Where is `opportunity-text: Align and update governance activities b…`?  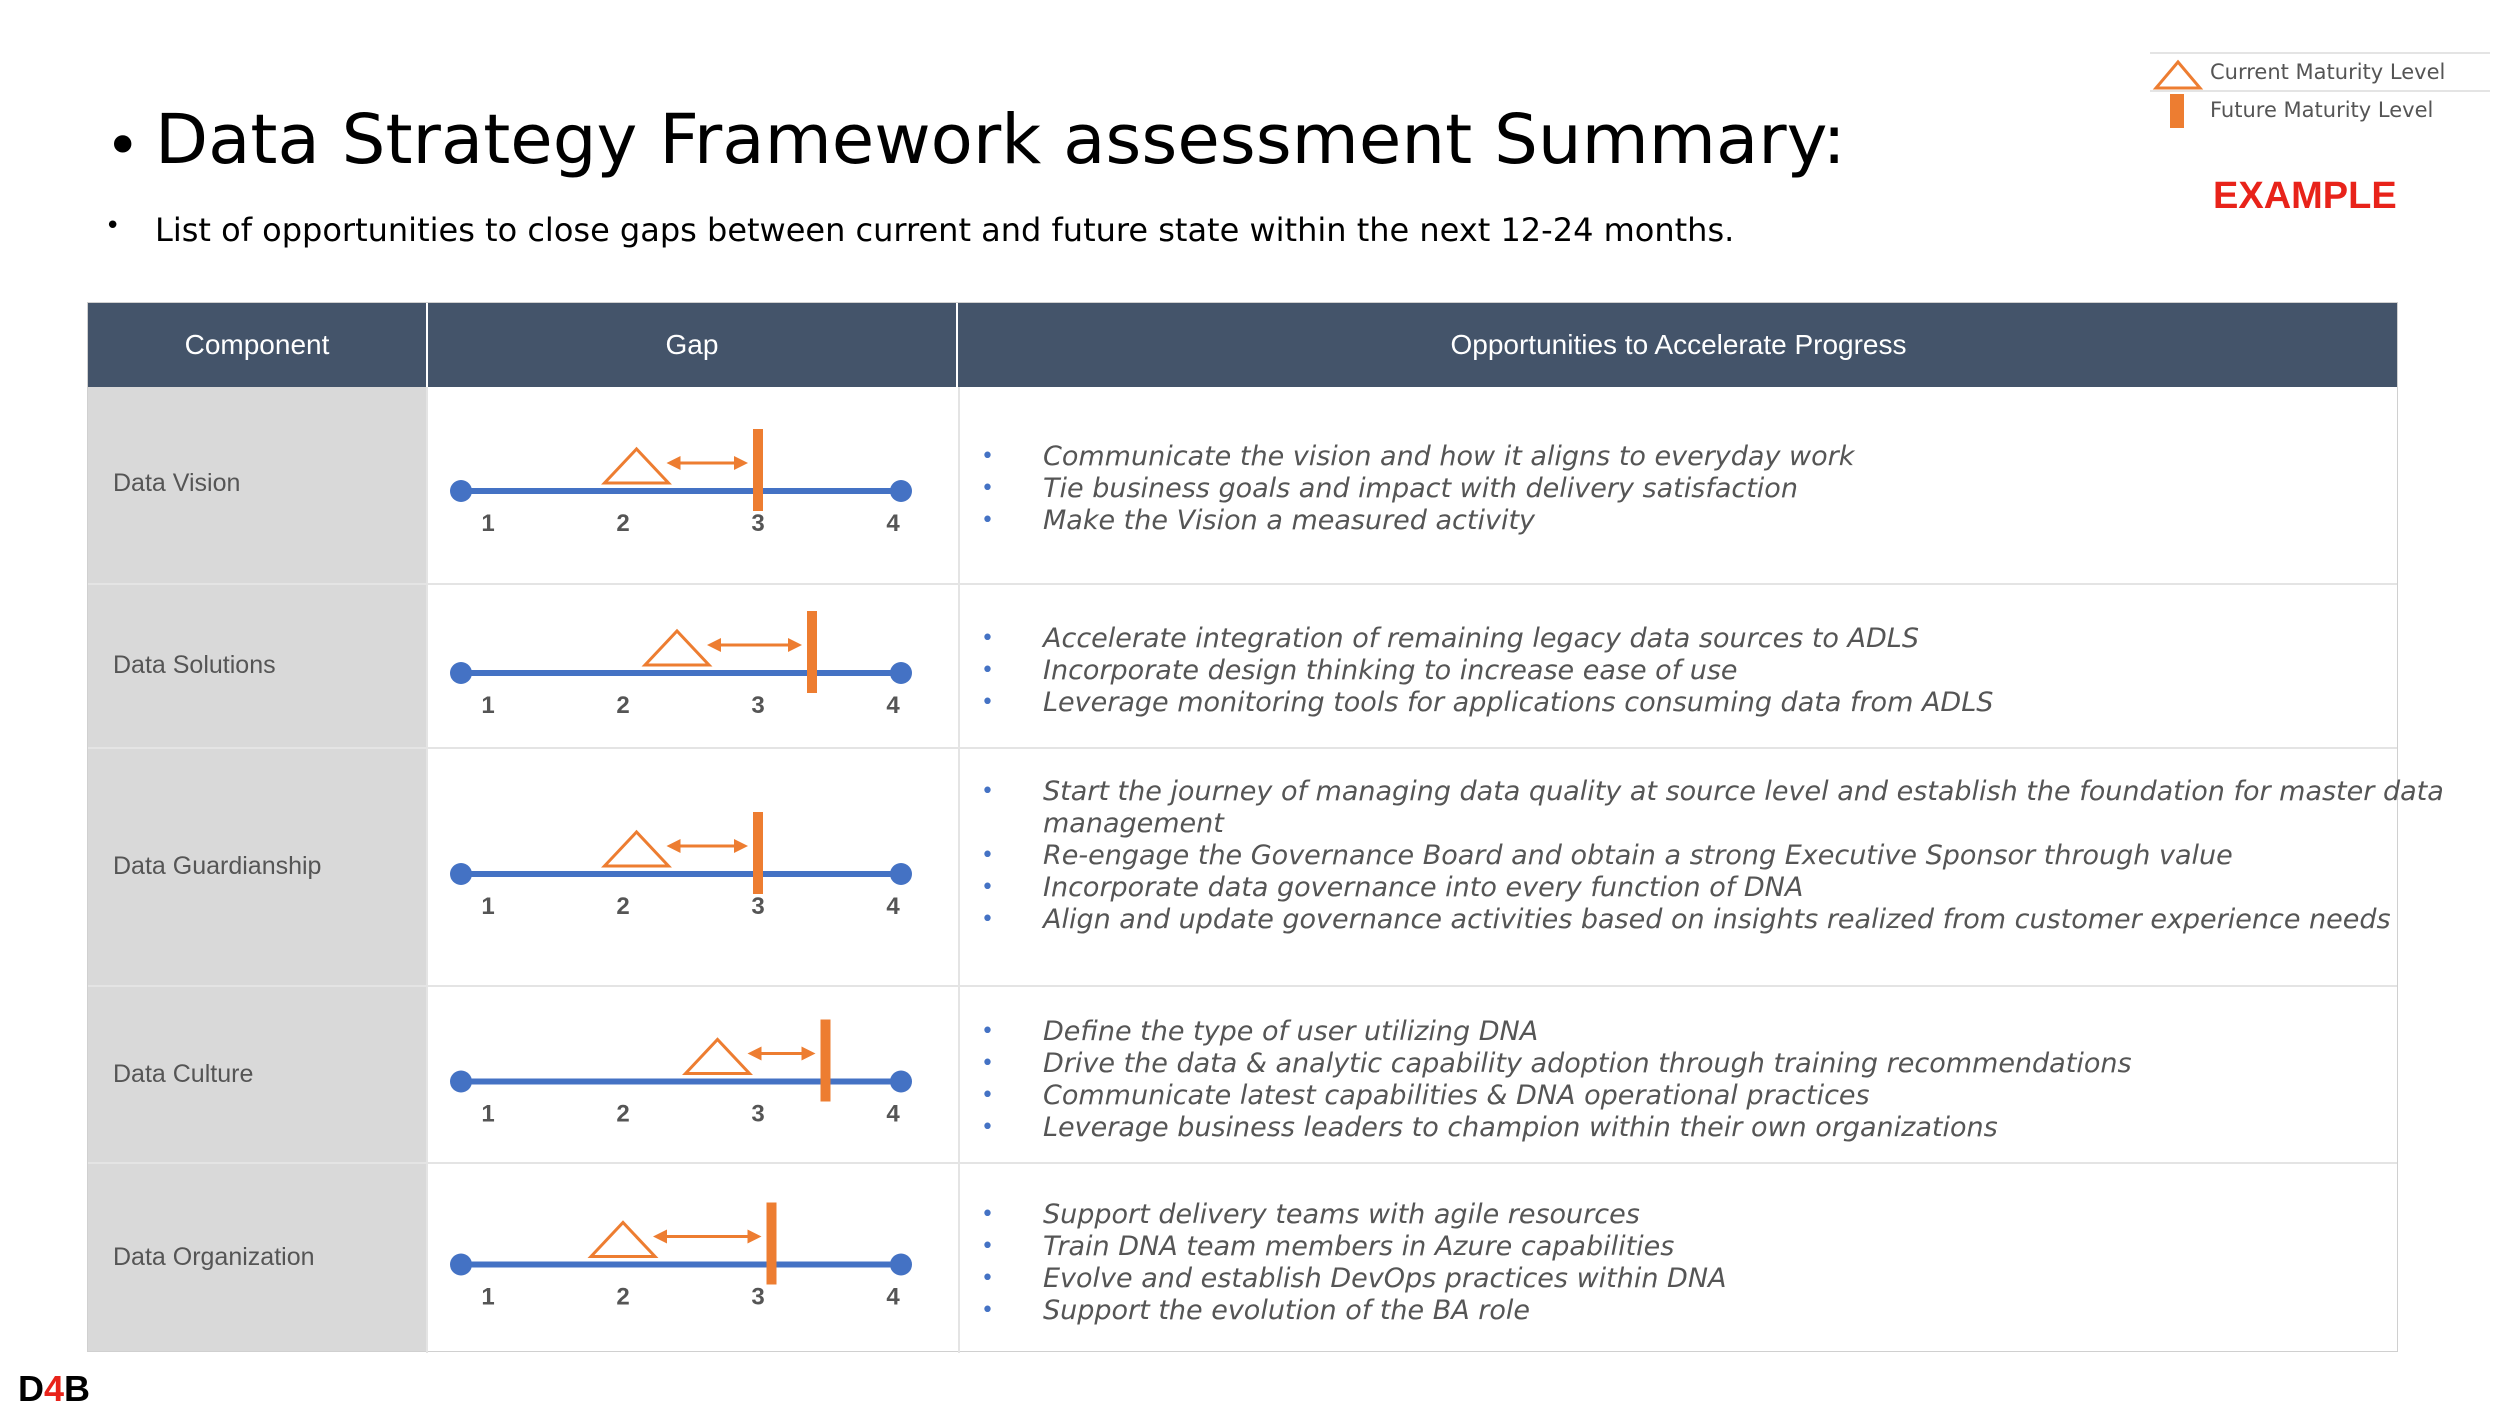 opportunity-text: Align and update governance activities b… is located at coordinates (1717, 919).